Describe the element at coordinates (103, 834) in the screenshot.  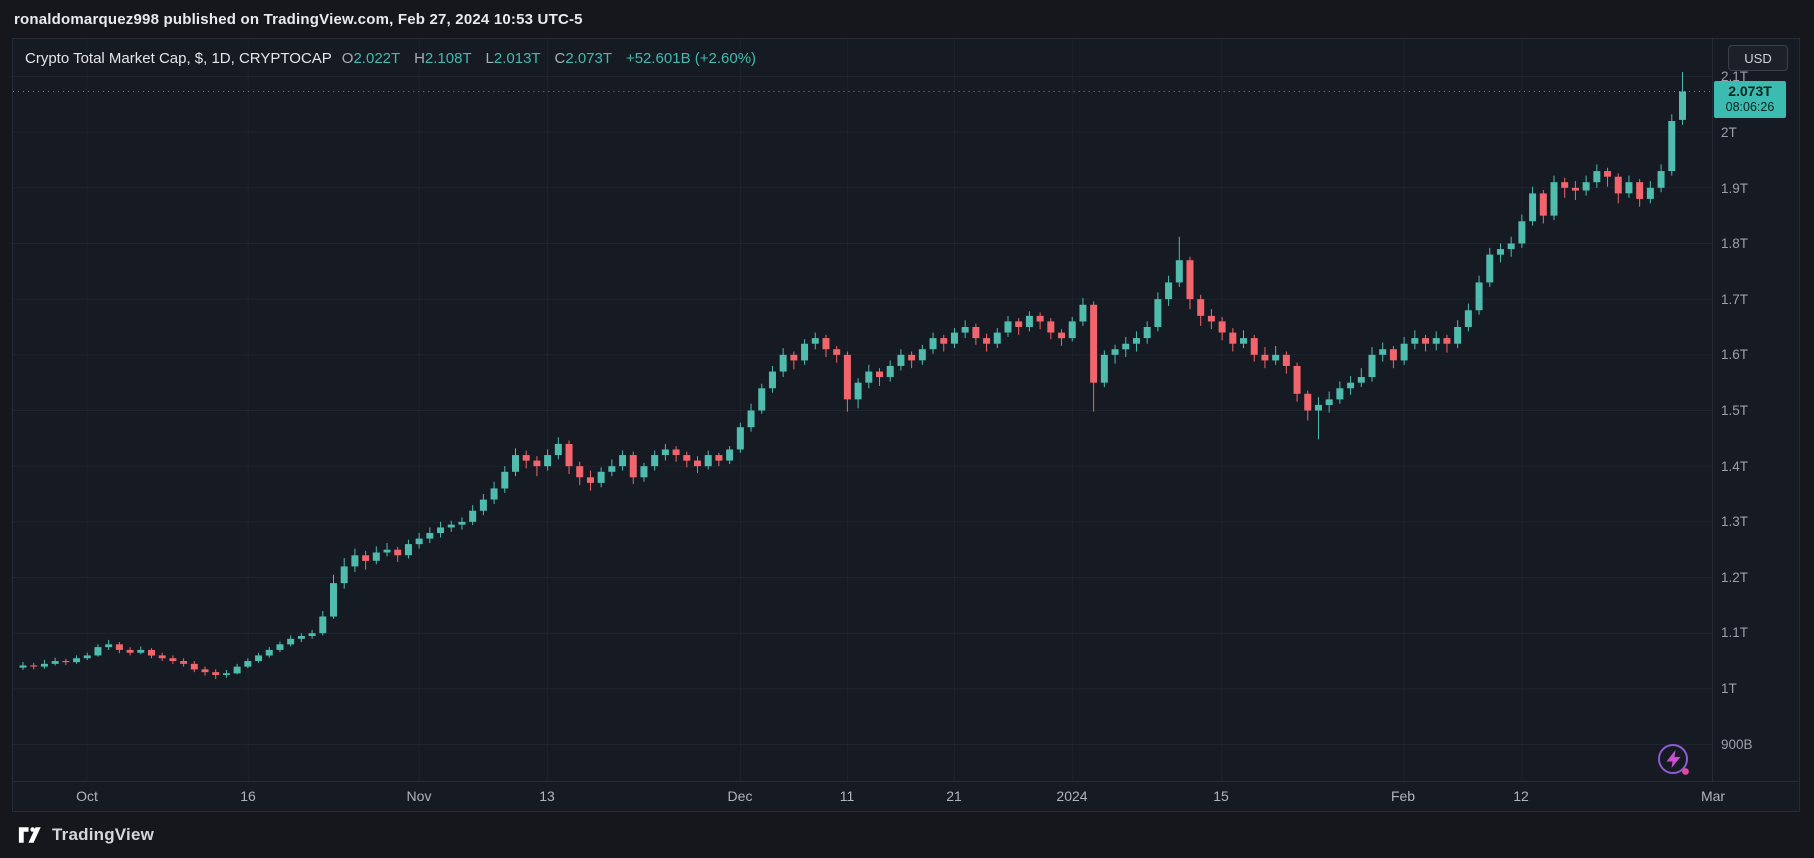
I see `brand-name: TradingView` at that location.